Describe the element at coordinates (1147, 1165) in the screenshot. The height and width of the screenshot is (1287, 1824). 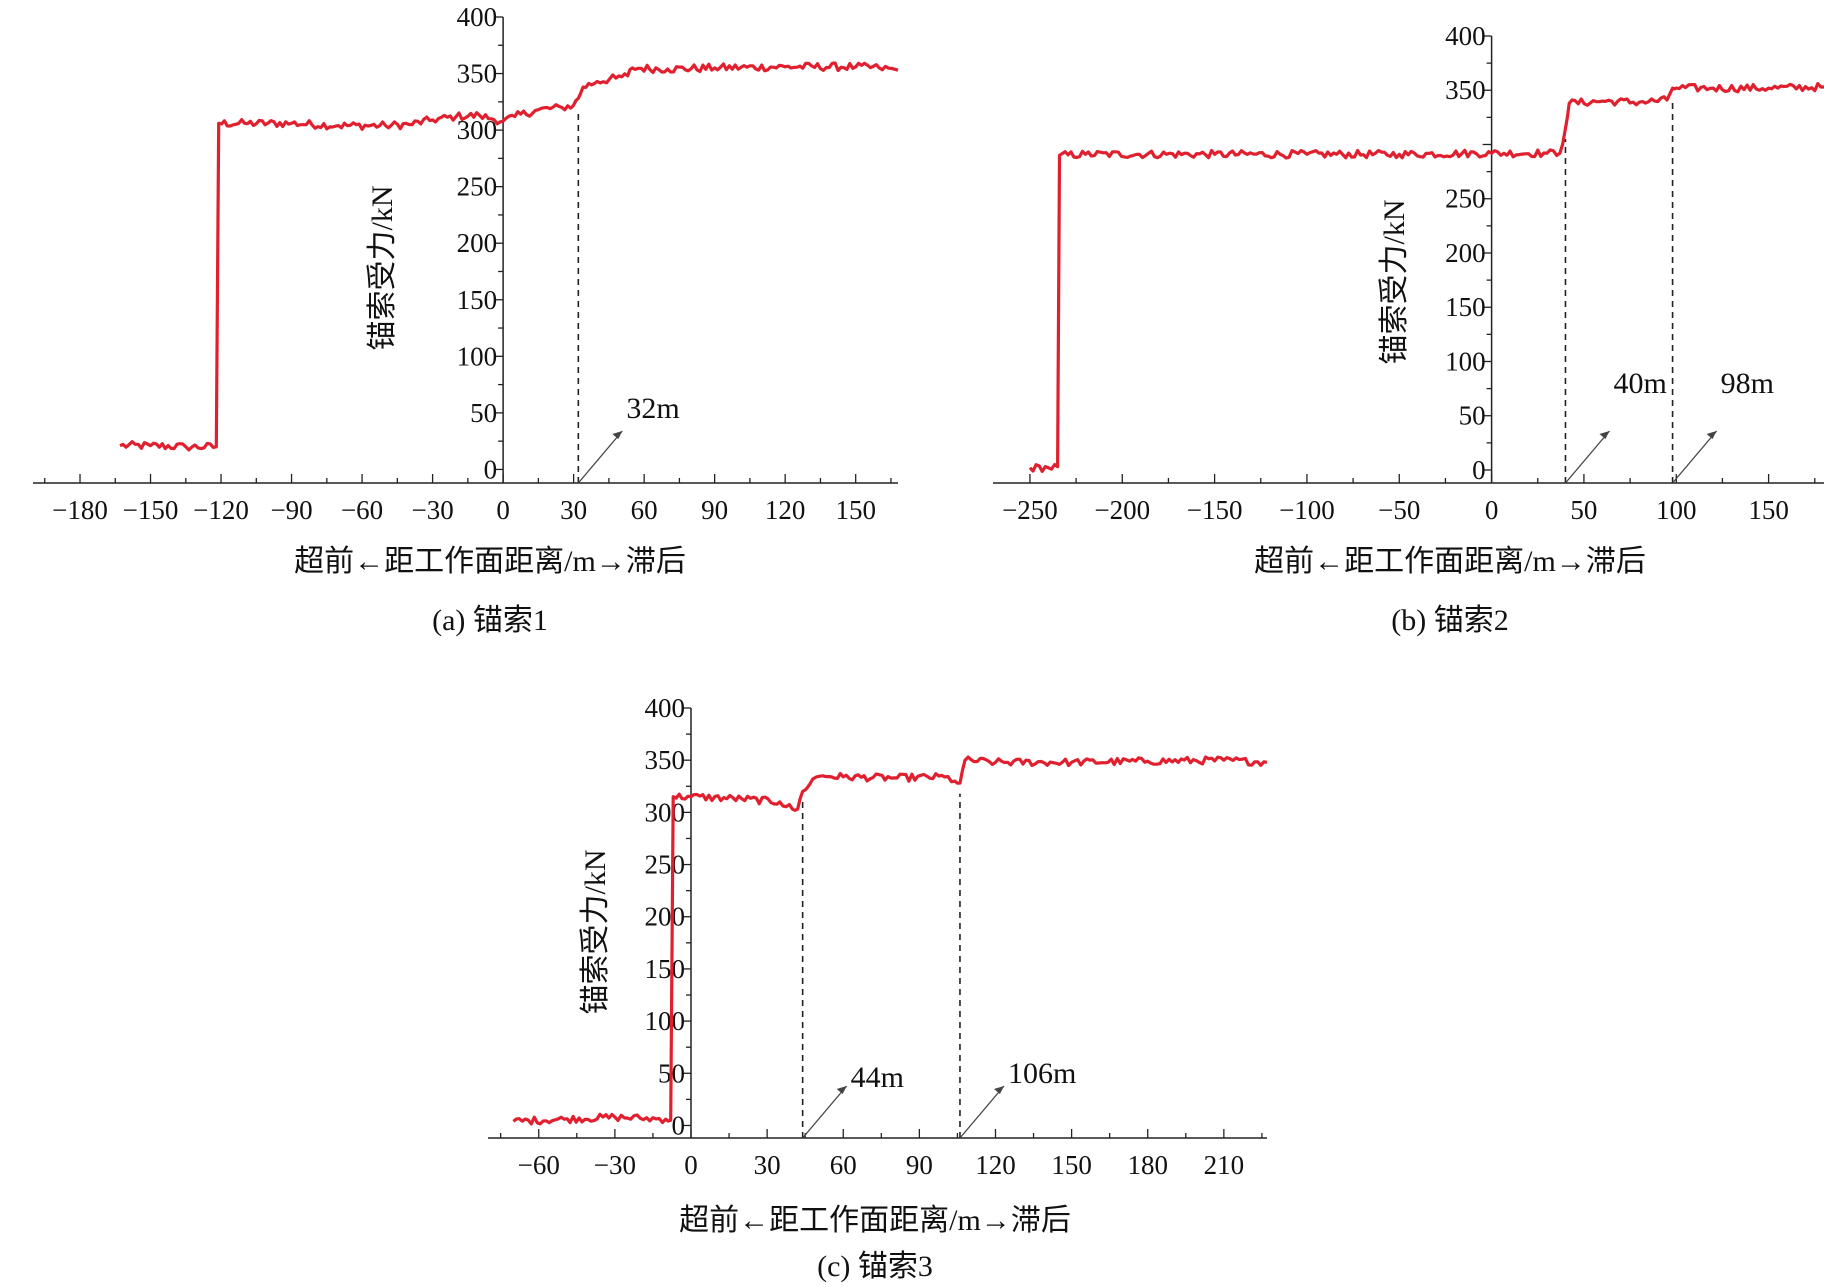
I see `x-tick-label: 180` at that location.